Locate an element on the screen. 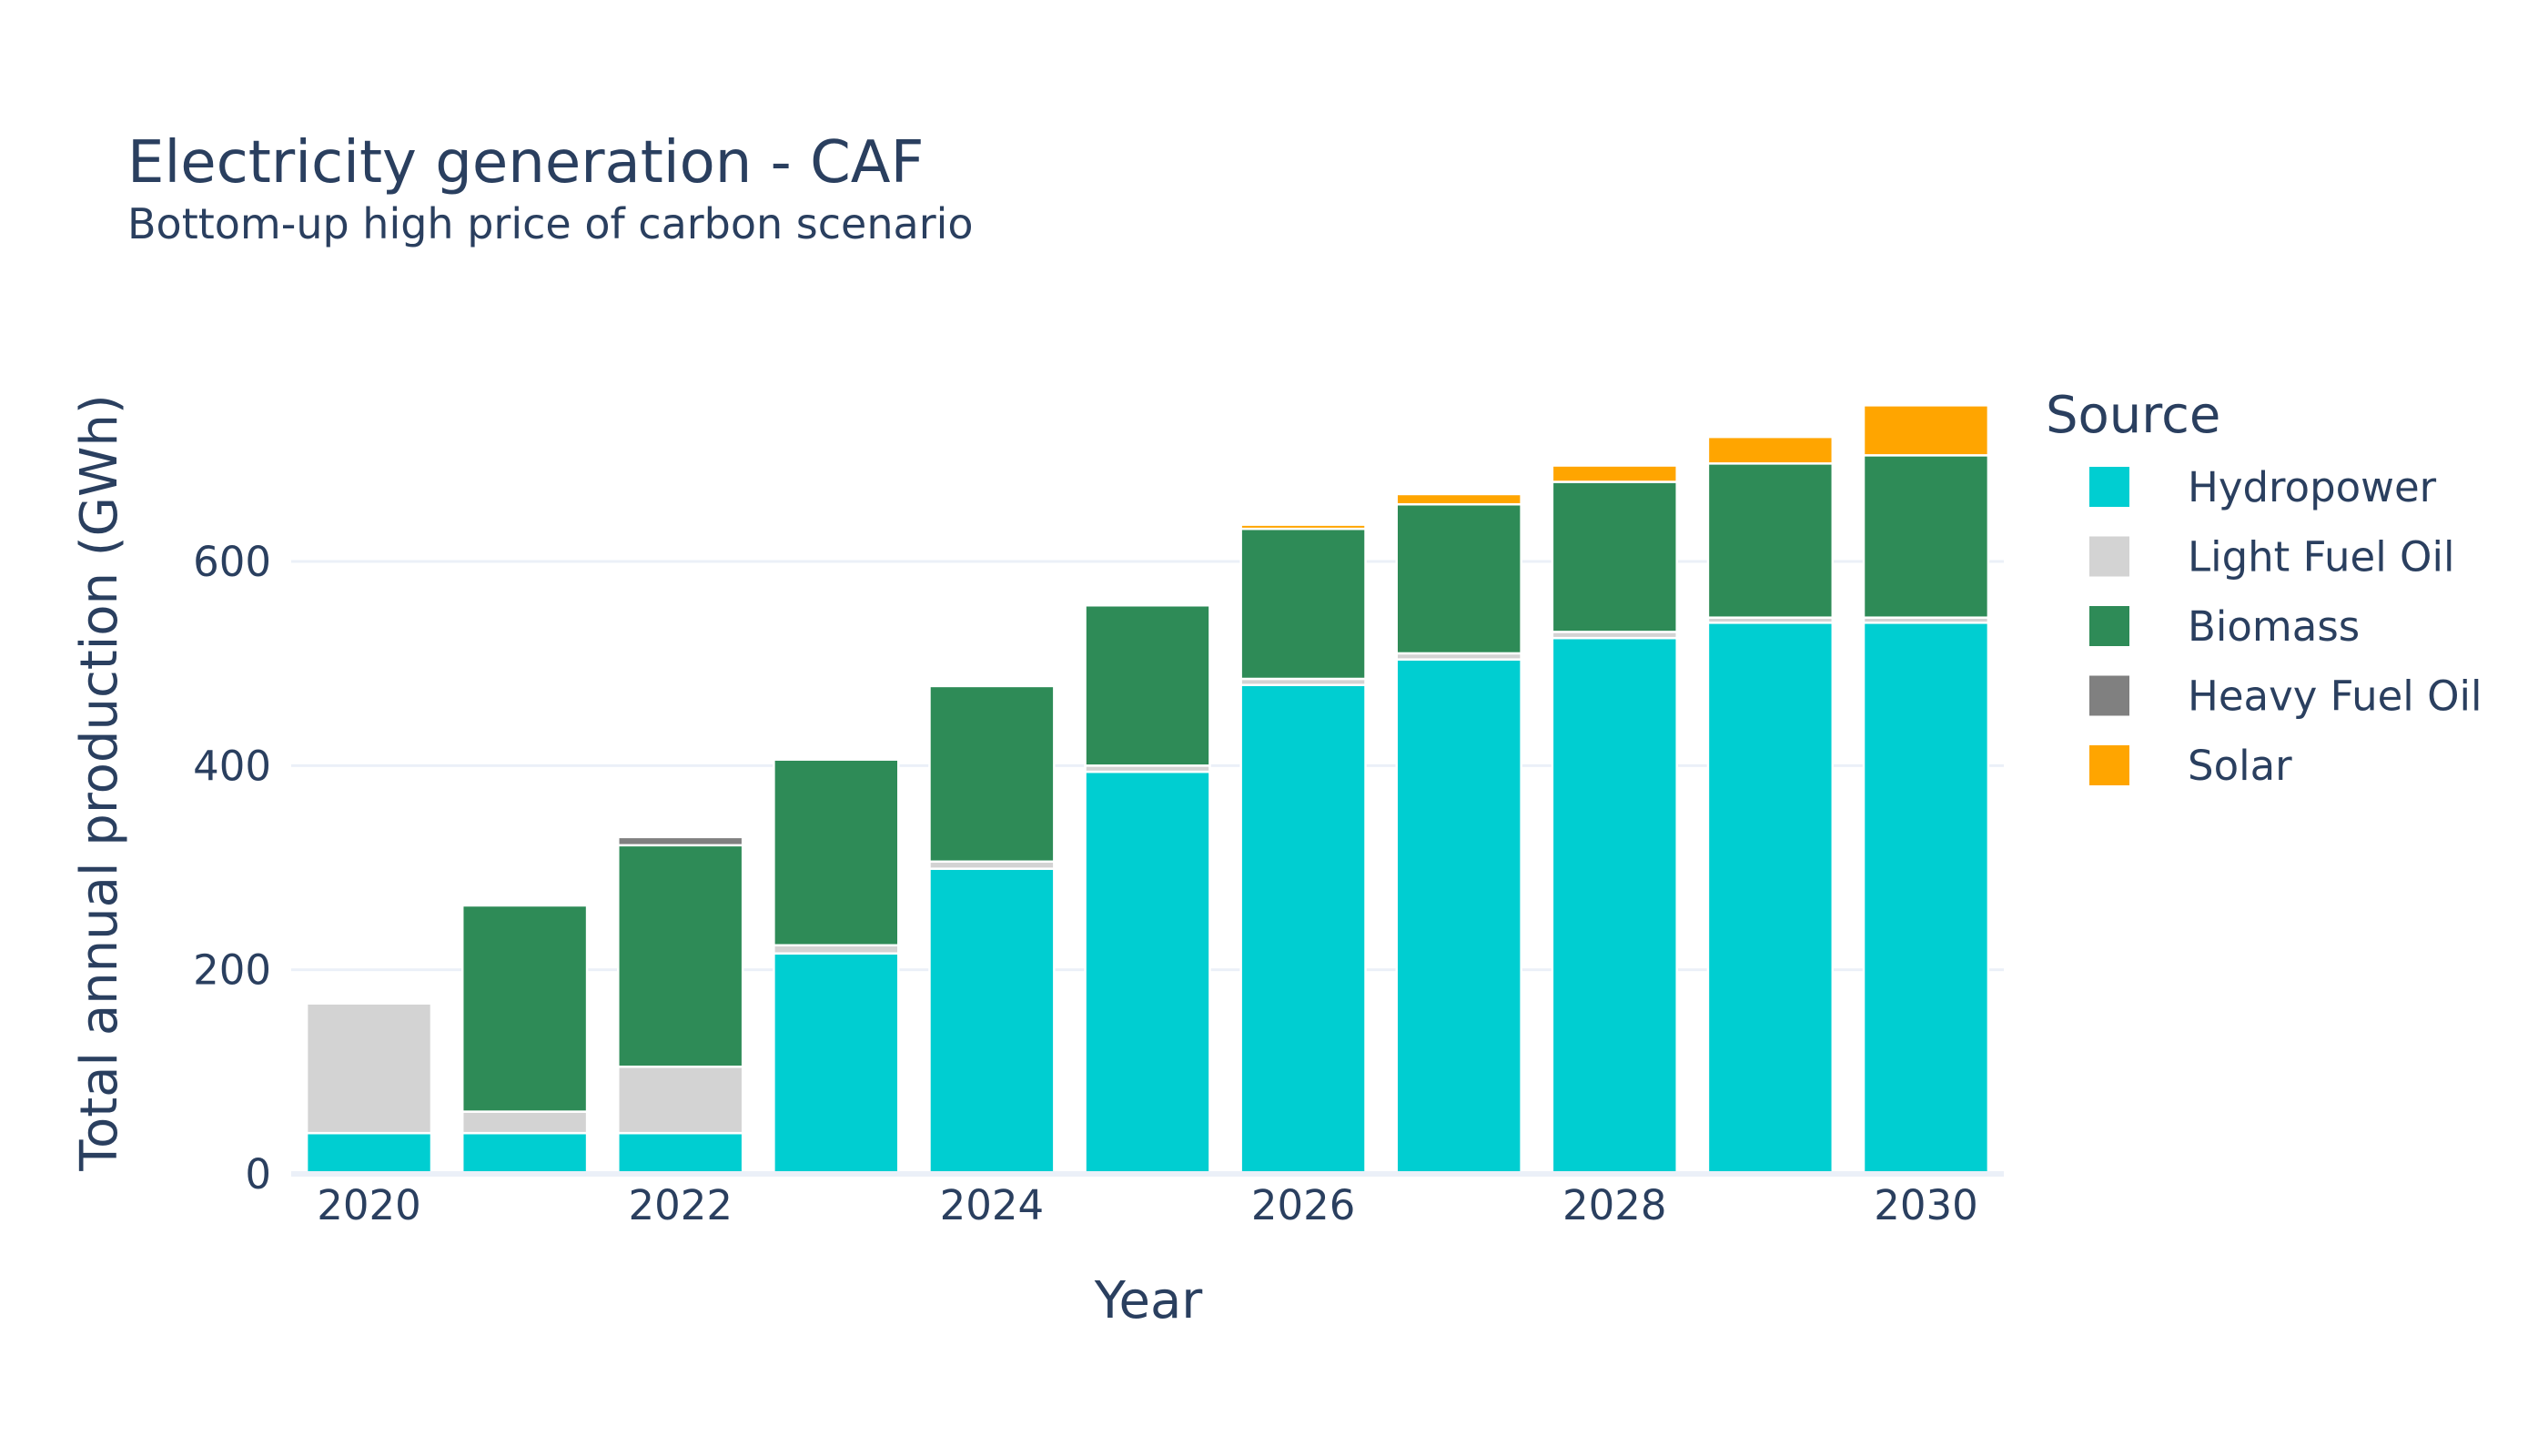 The width and height of the screenshot is (2548, 1456). y-tick-label-0: 0 is located at coordinates (258, 1174).